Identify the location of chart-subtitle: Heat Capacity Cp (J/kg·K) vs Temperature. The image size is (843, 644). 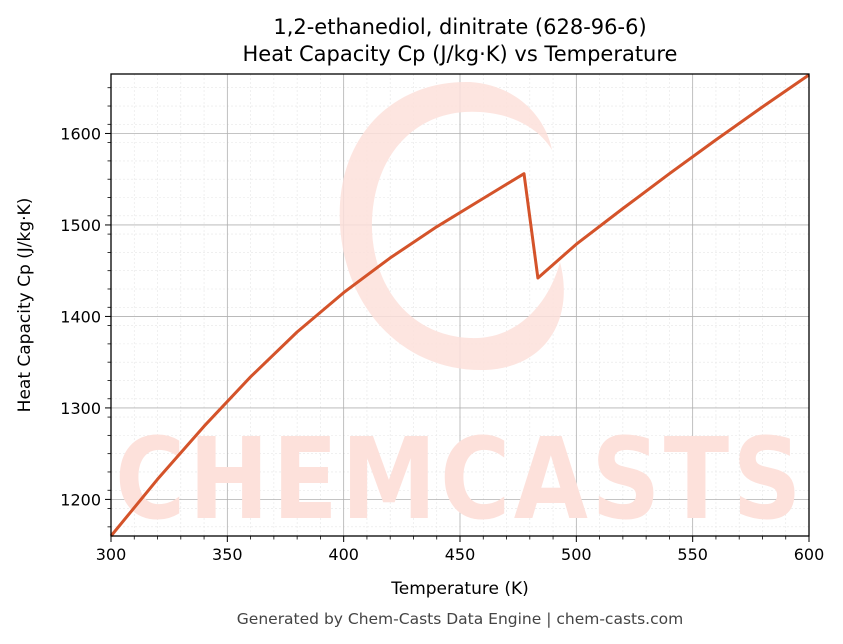
(460, 54).